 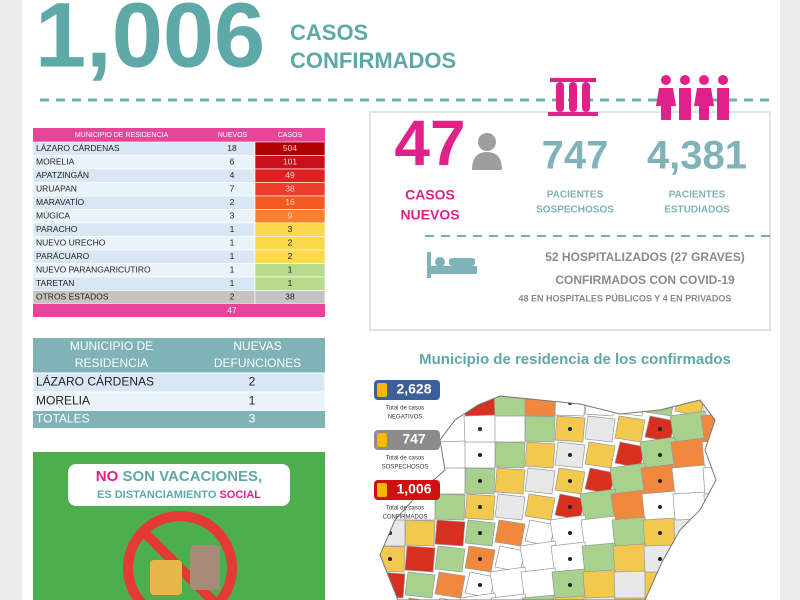 I want to click on new-cases: 3, so click(x=232, y=216).